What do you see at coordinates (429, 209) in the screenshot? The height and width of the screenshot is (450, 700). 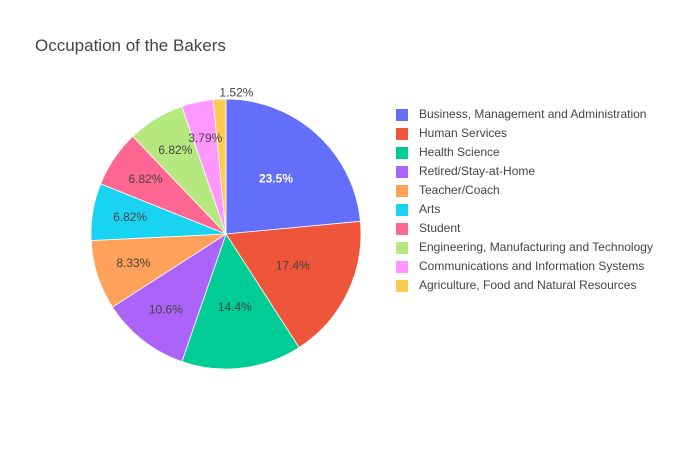 I see `legend-label: Arts` at bounding box center [429, 209].